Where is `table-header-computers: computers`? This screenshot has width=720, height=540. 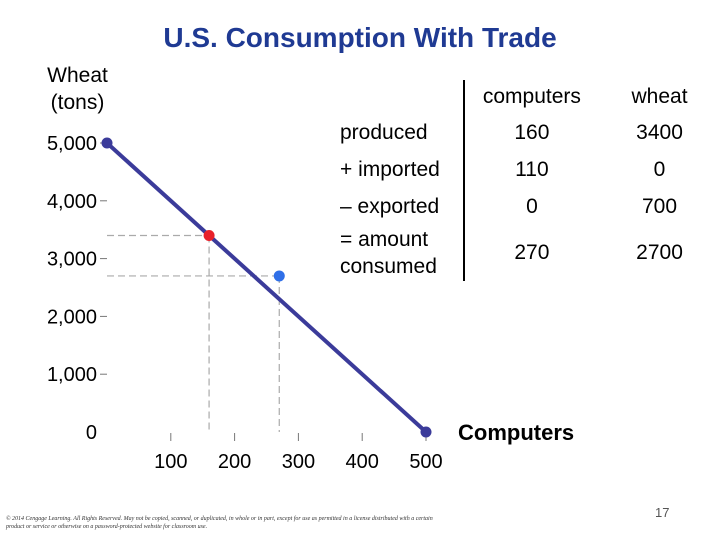 table-header-computers: computers is located at coordinates (531, 97).